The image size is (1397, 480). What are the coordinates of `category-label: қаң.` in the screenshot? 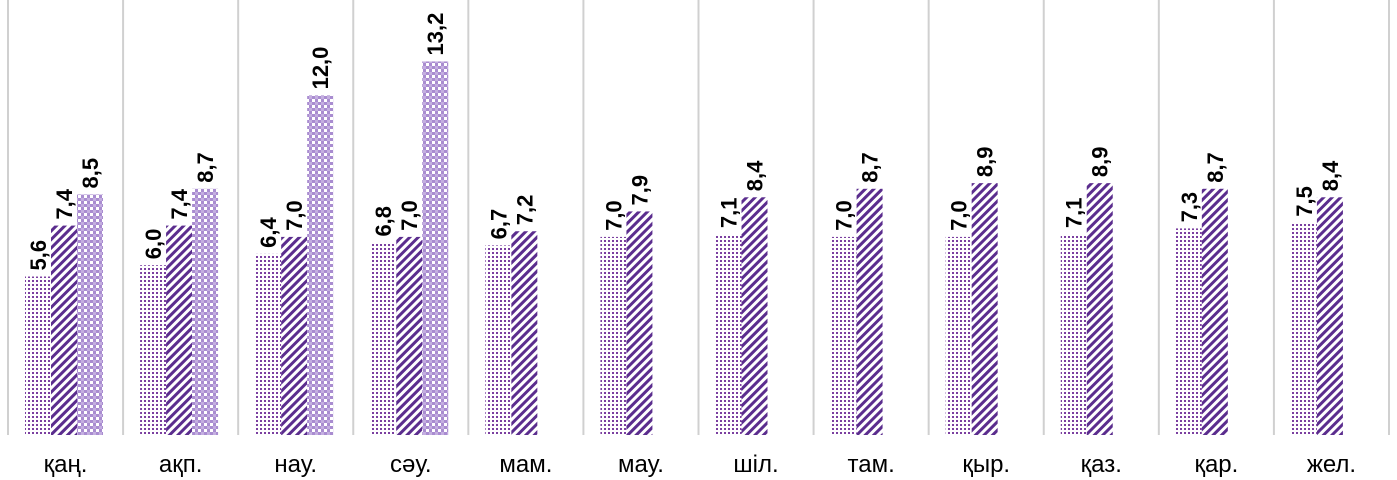 It's located at (66, 464).